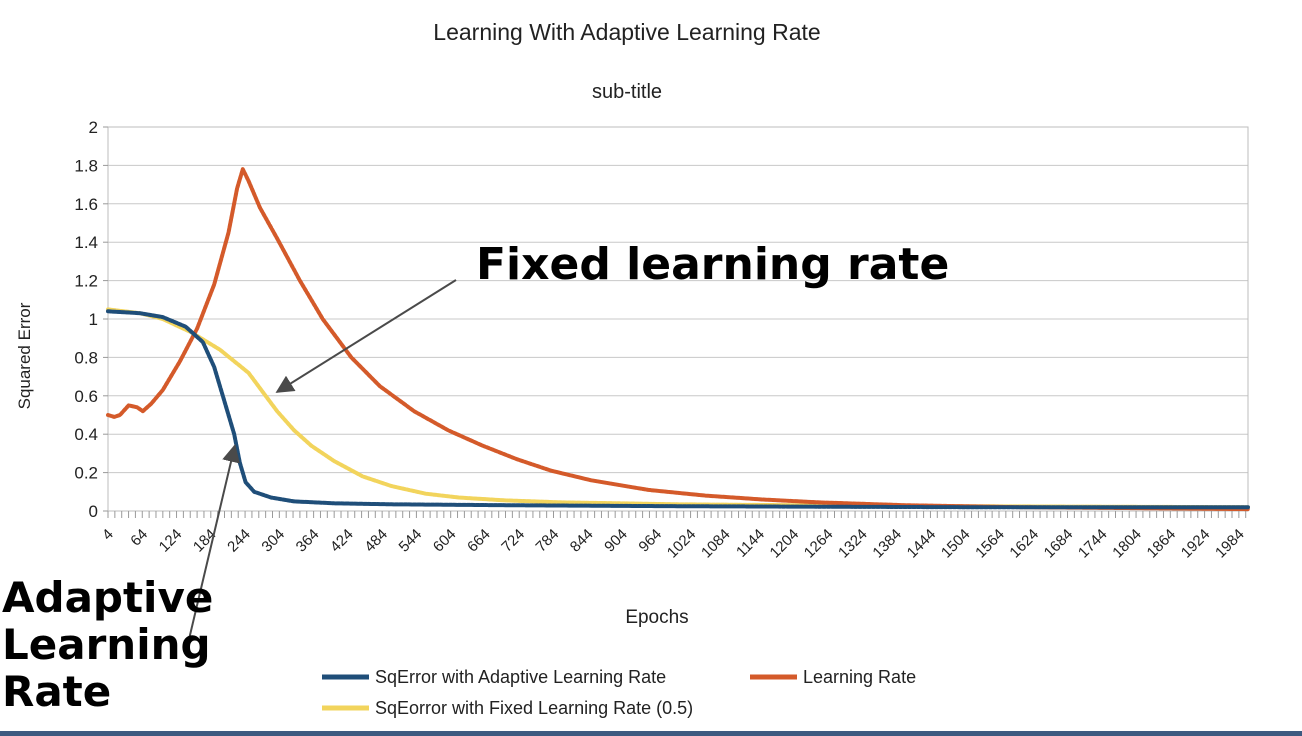 The width and height of the screenshot is (1302, 736). I want to click on legend-label: Learning Rate, so click(859, 677).